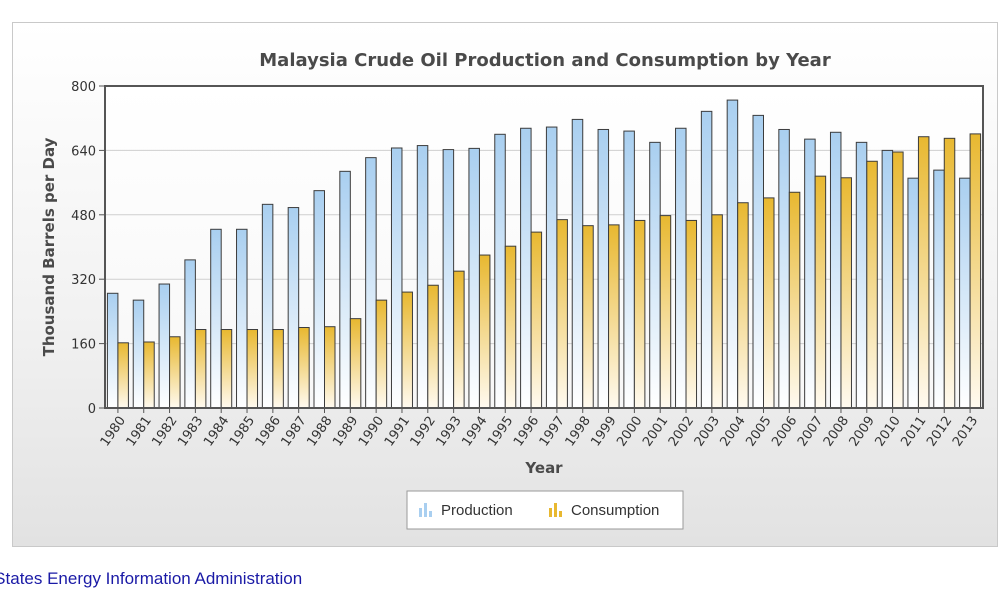  What do you see at coordinates (425, 510) in the screenshot?
I see `legend-production-icon` at bounding box center [425, 510].